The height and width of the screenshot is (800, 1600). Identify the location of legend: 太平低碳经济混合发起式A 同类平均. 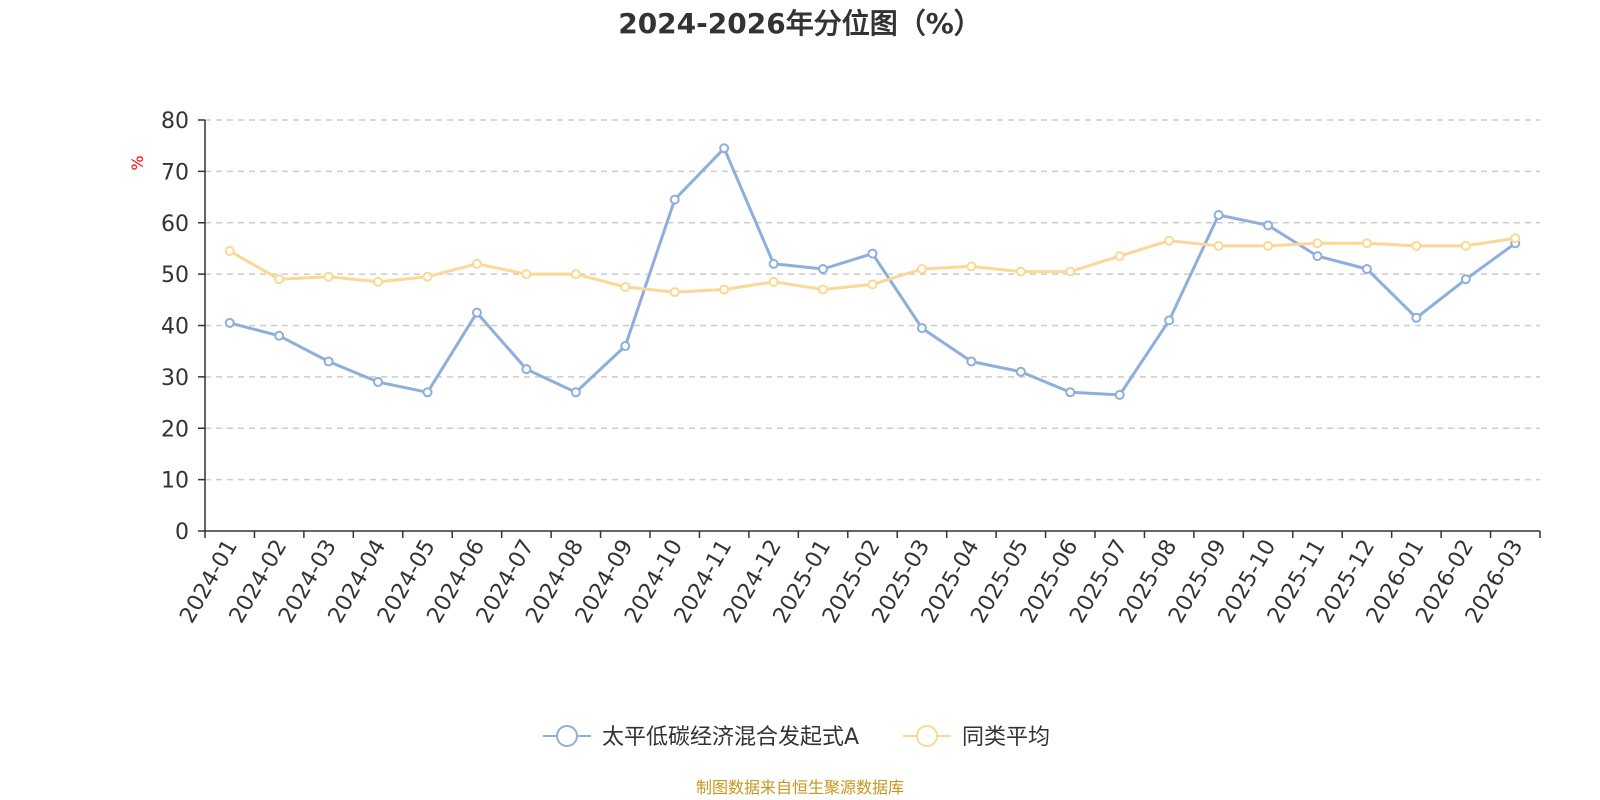
(796, 737).